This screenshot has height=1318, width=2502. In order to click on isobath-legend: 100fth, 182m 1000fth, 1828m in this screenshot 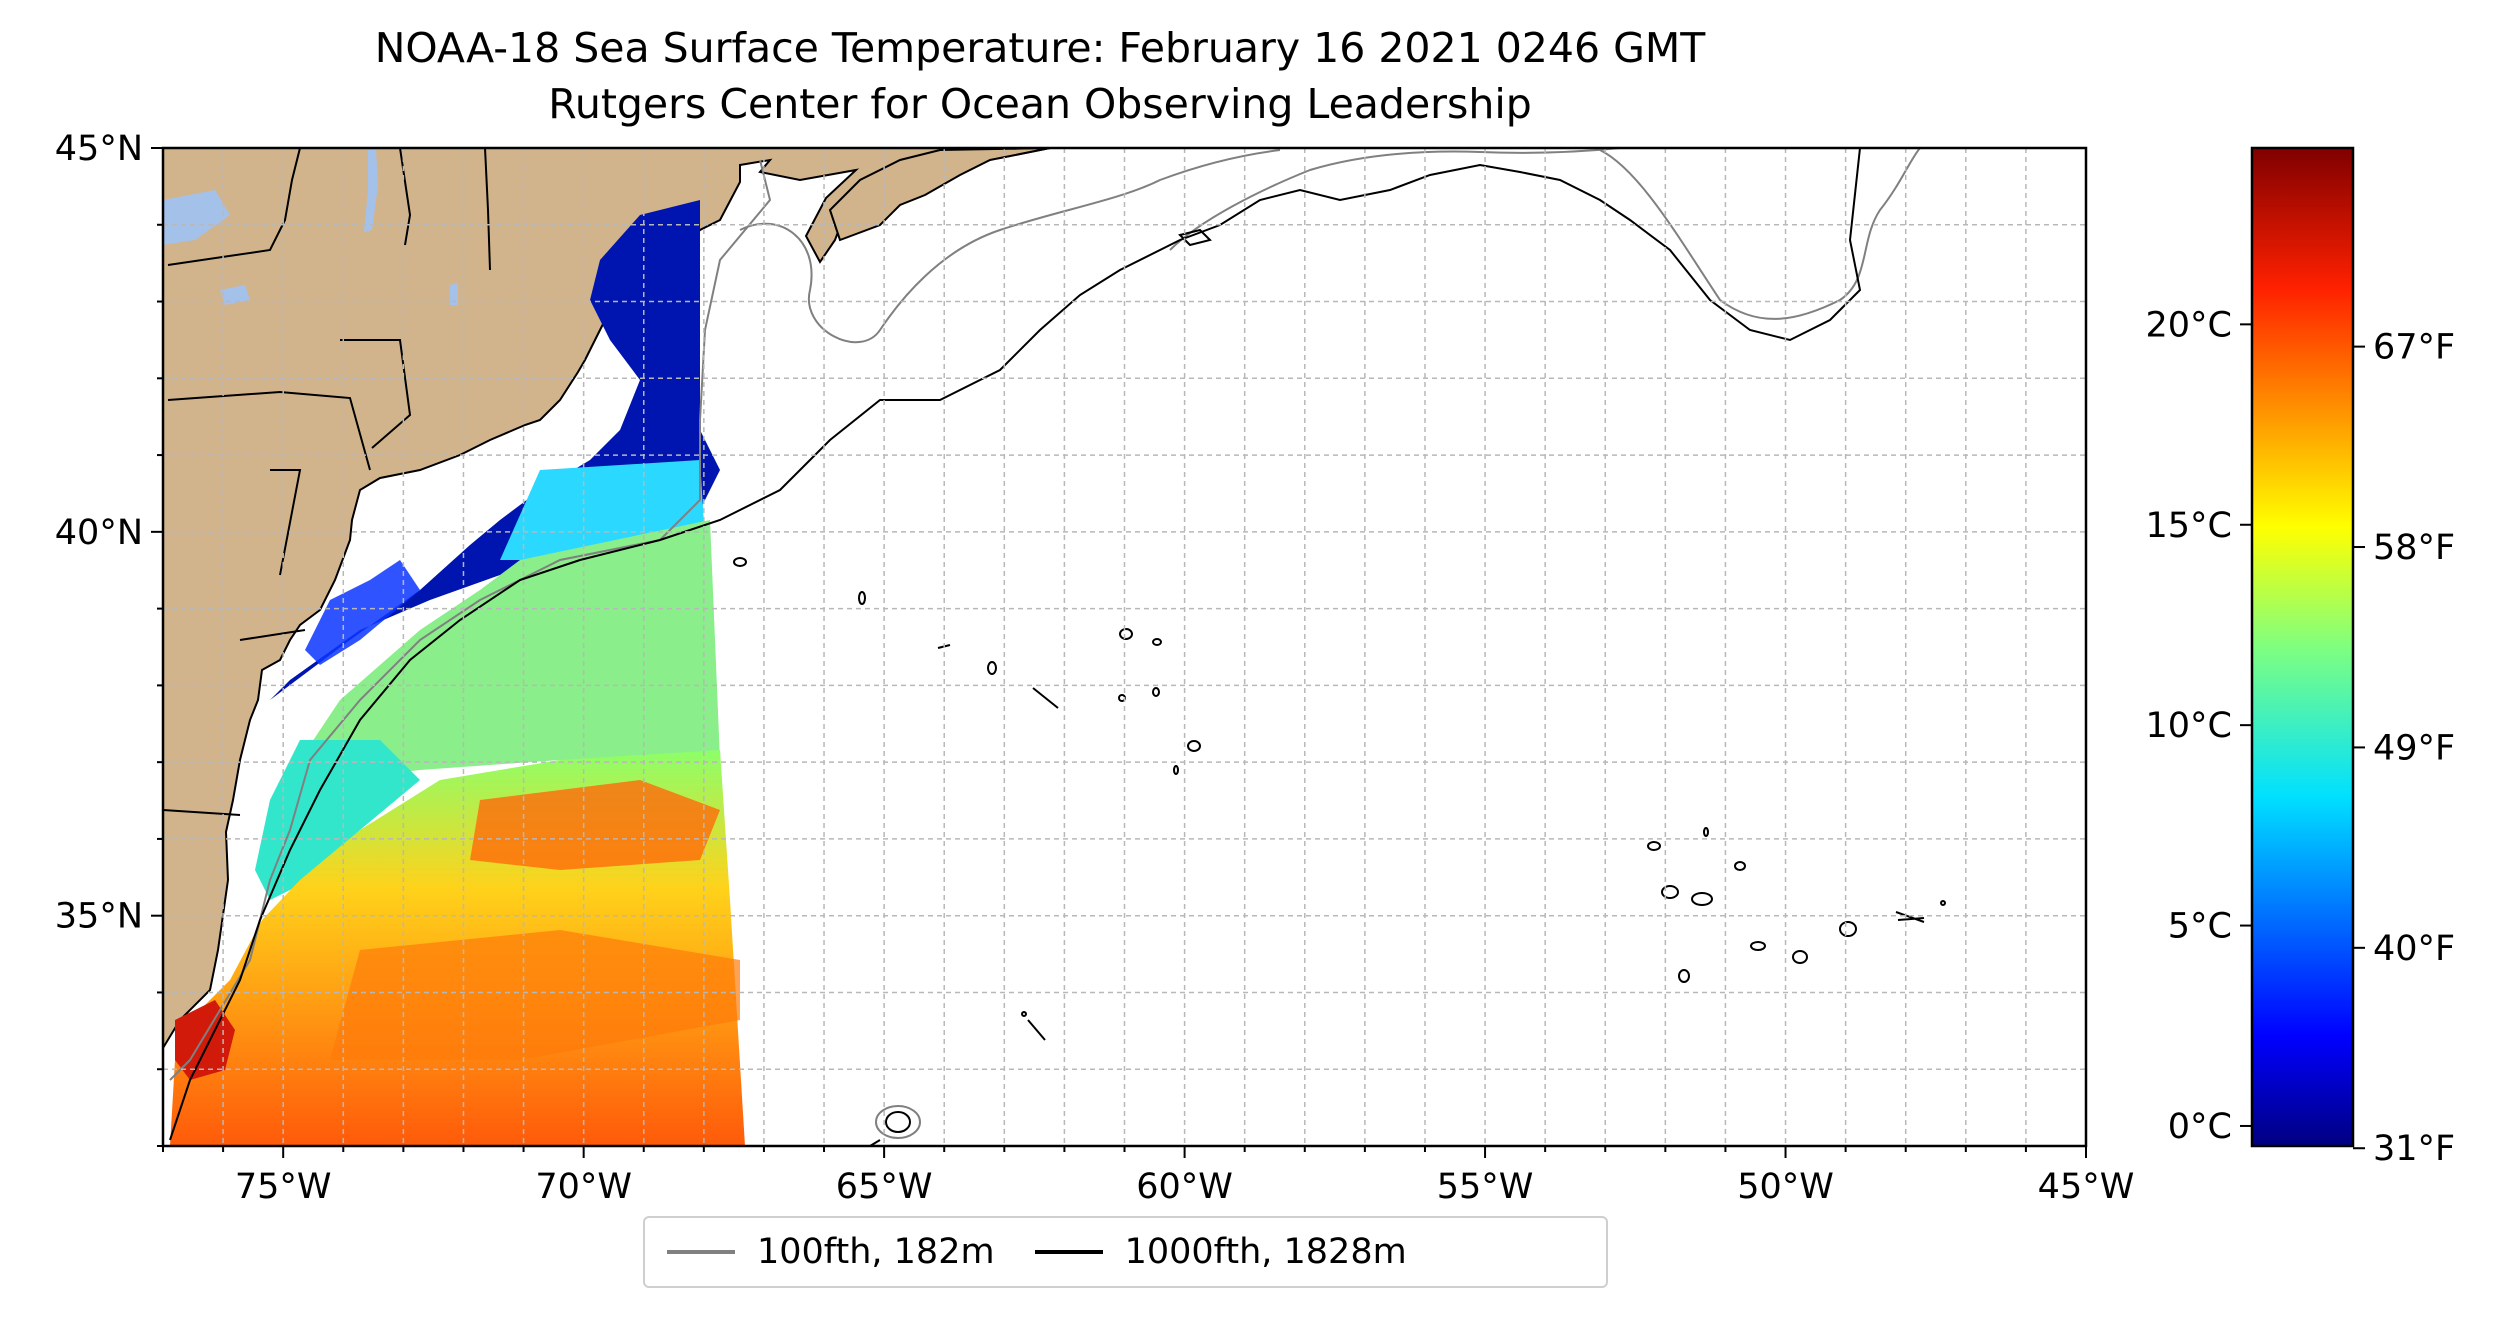, I will do `click(1125, 1252)`.